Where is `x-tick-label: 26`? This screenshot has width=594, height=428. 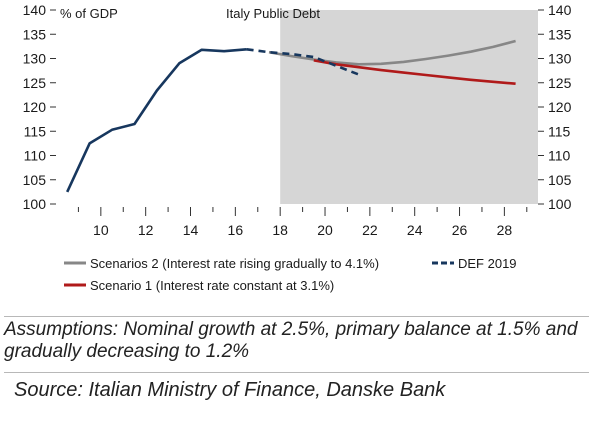
x-tick-label: 26 is located at coordinates (460, 230).